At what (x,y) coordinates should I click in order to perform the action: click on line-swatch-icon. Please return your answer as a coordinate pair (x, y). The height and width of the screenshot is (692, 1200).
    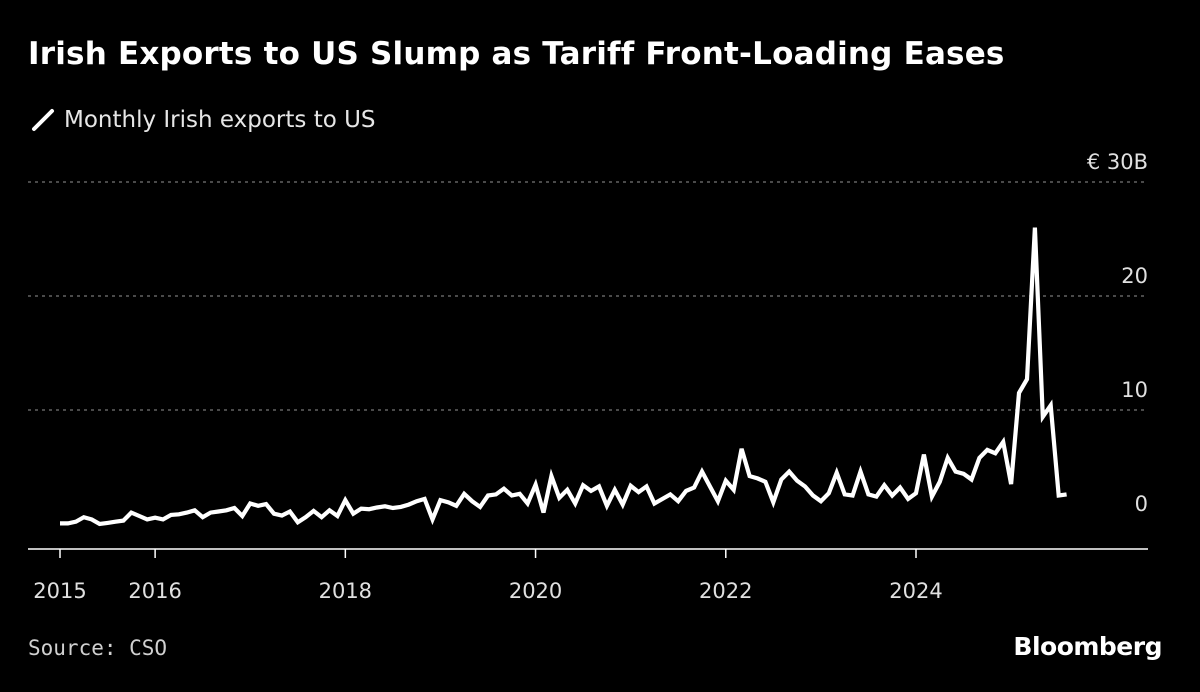
    Looking at the image, I should click on (43, 120).